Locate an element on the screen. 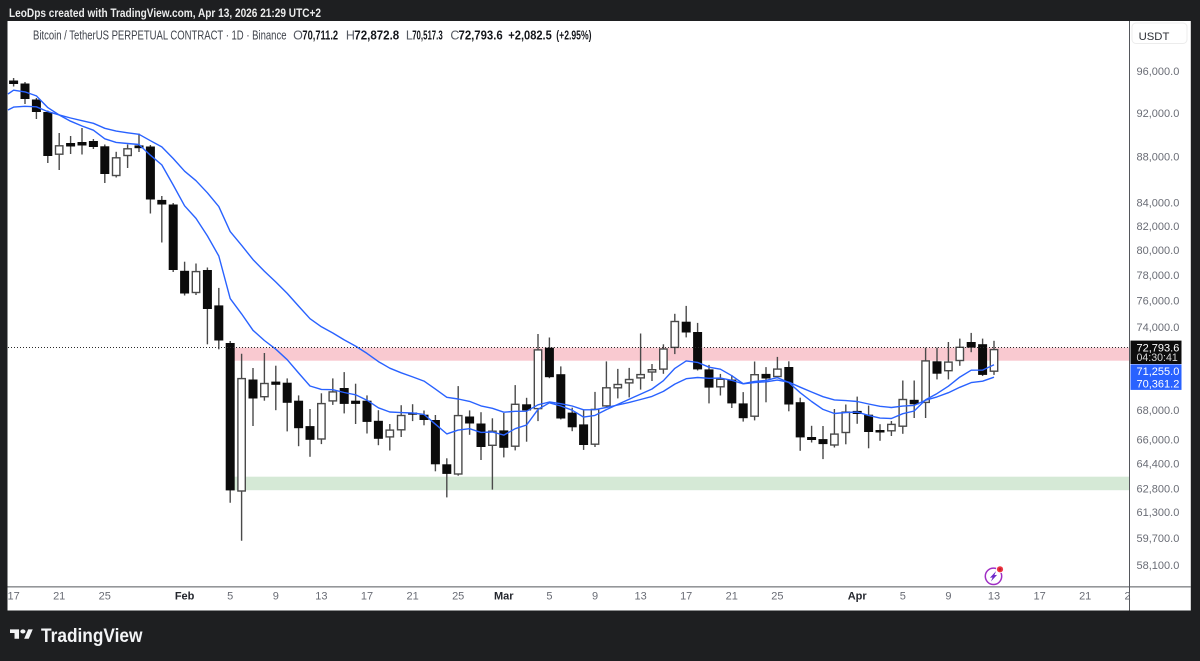  svg-text: O is located at coordinates (298, 36).